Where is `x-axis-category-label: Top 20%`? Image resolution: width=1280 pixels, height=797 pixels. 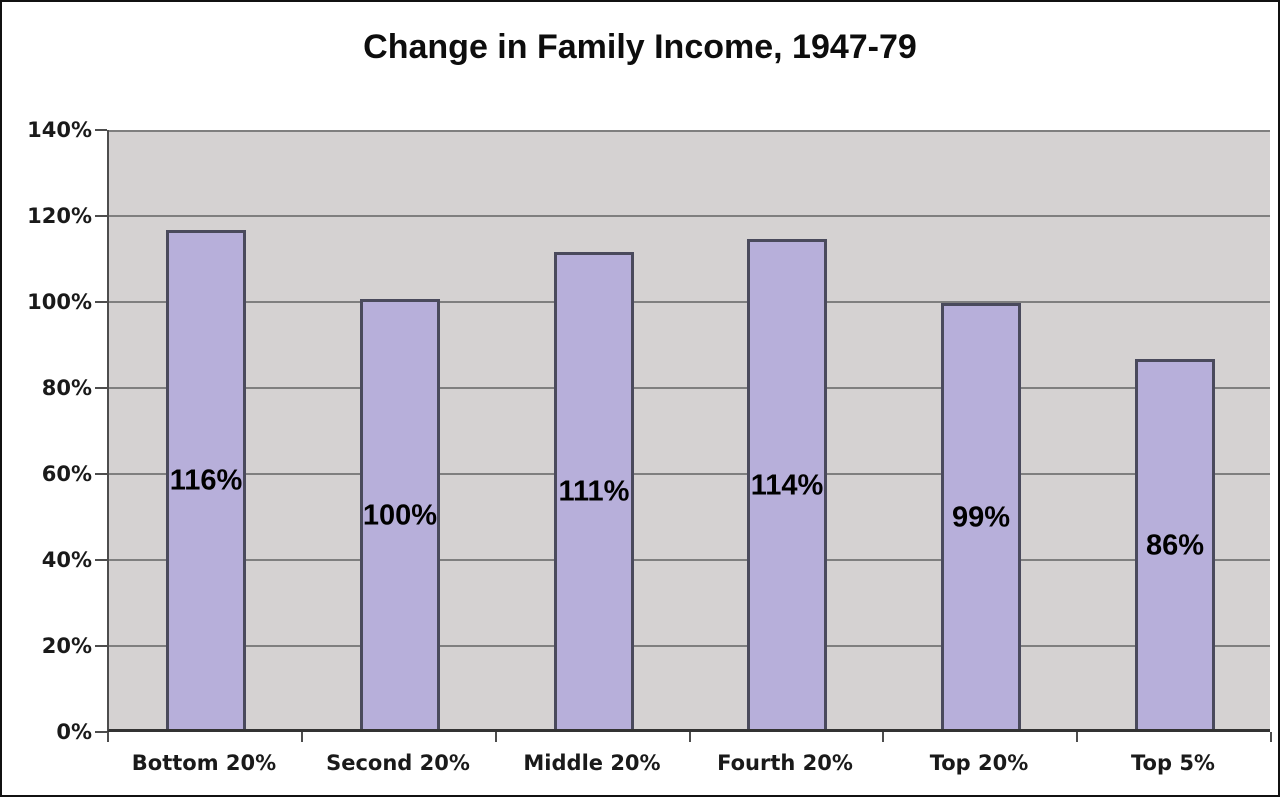
x-axis-category-label: Top 20% is located at coordinates (979, 763).